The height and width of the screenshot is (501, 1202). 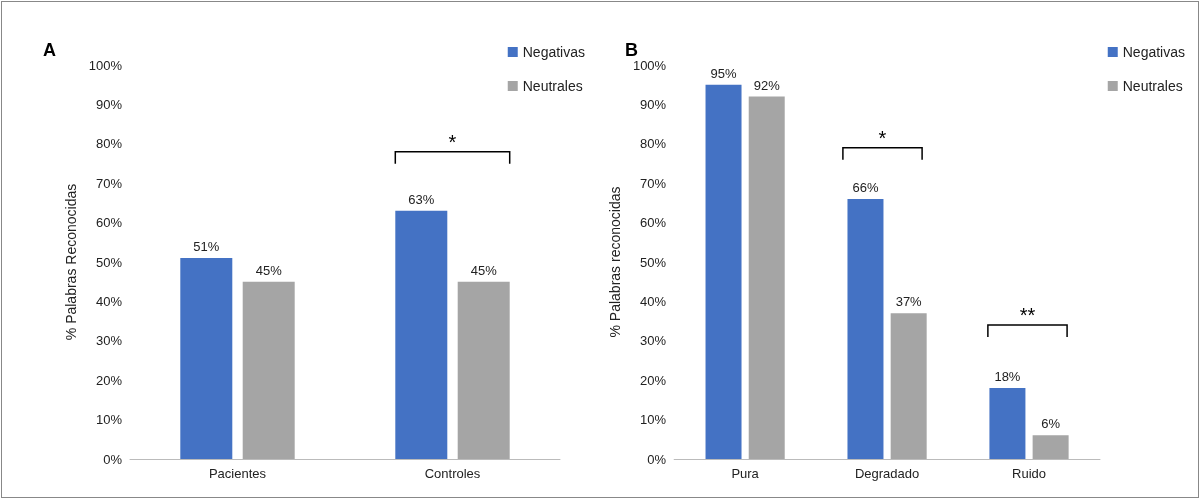 I want to click on annotation: **, so click(x=1027, y=316).